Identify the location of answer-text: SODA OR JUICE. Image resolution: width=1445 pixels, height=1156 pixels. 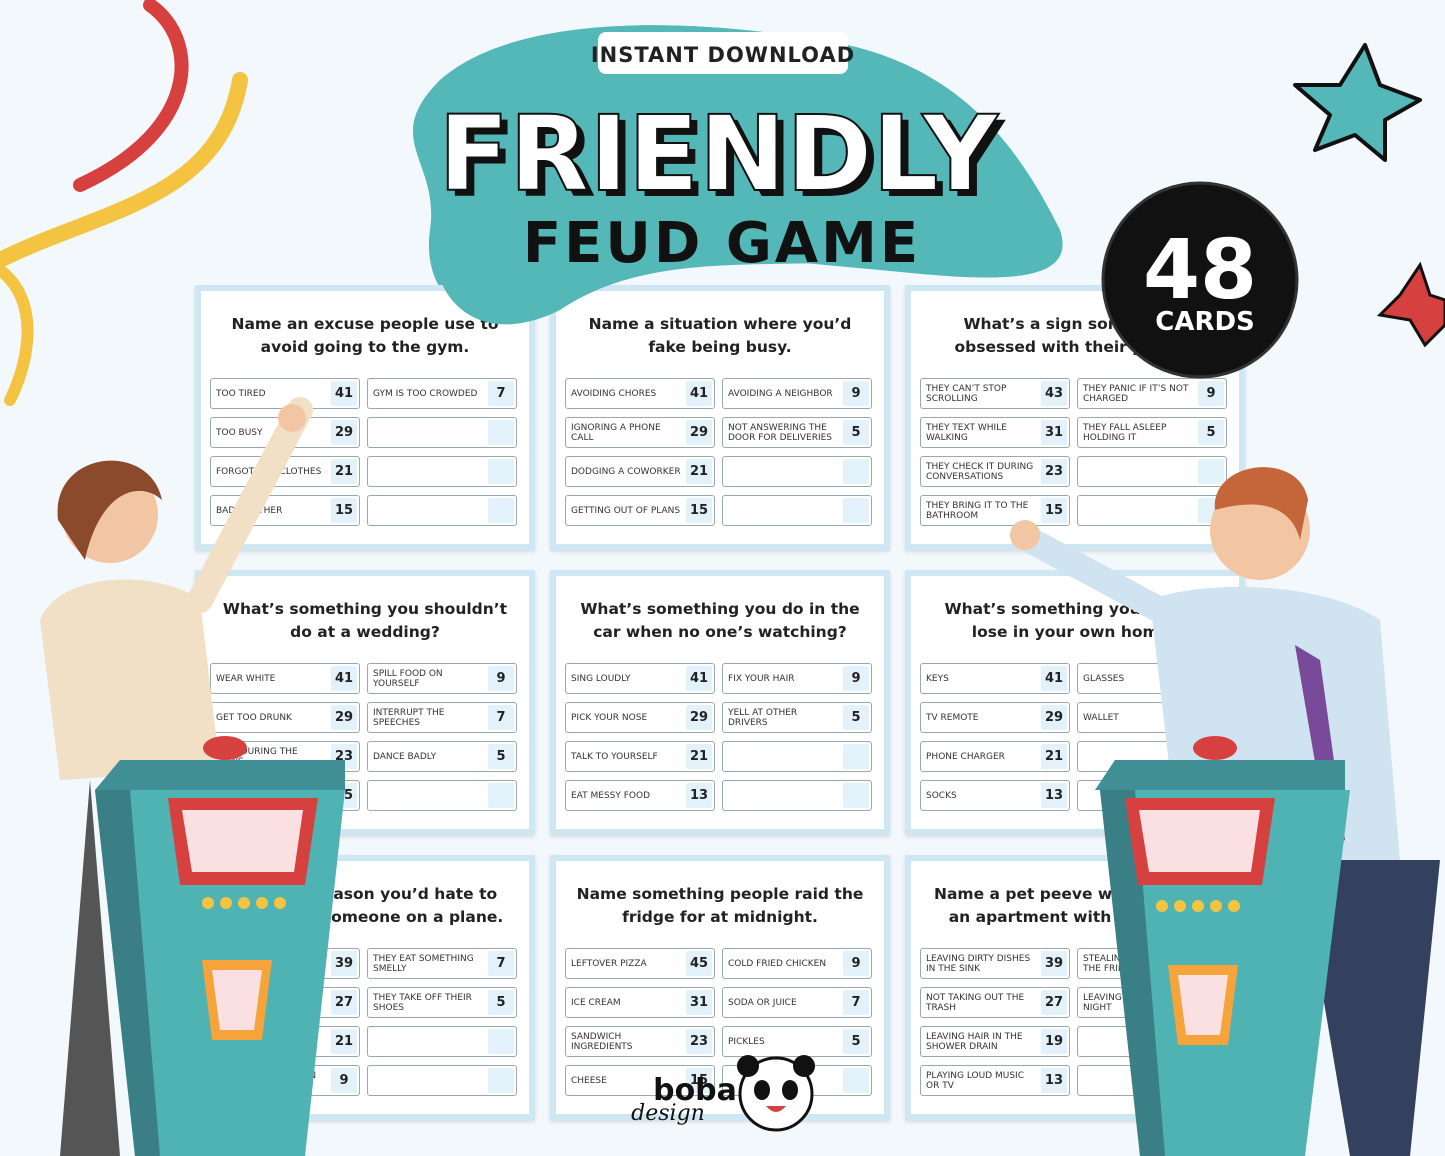
(762, 1002).